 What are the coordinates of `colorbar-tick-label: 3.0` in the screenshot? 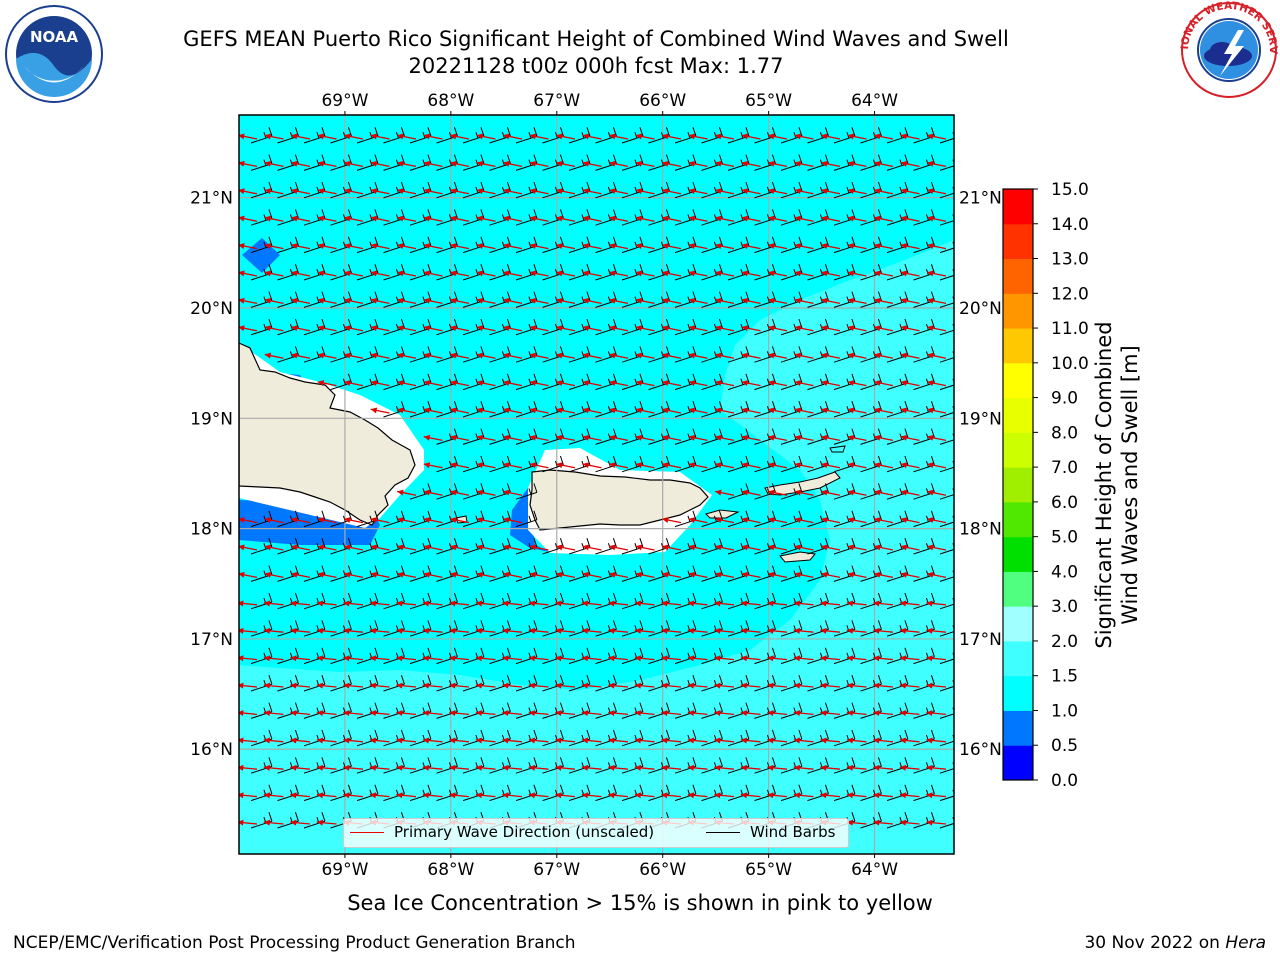 It's located at (1064, 607).